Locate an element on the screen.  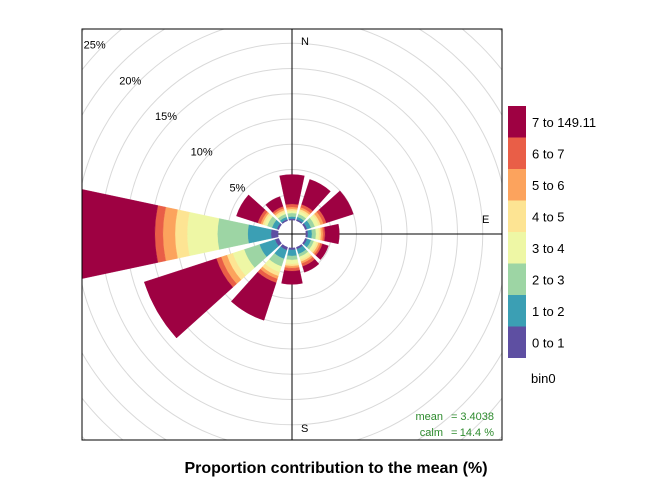
direction-60-stack is located at coordinates (328, 210).